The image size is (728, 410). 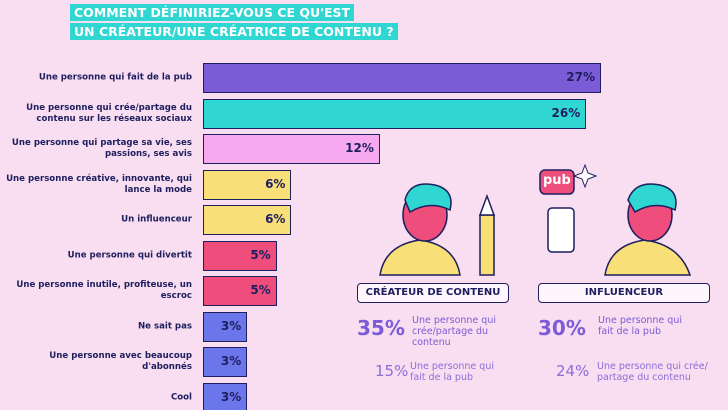 I want to click on category-label: Un influenceur, so click(x=156, y=219).